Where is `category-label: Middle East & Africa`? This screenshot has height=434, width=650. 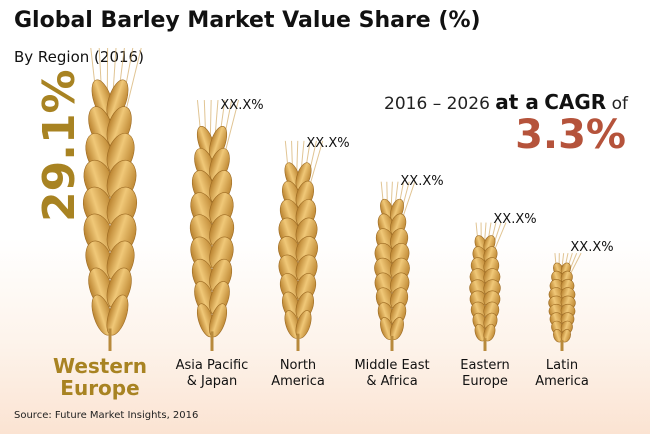 category-label: Middle East & Africa is located at coordinates (392, 374).